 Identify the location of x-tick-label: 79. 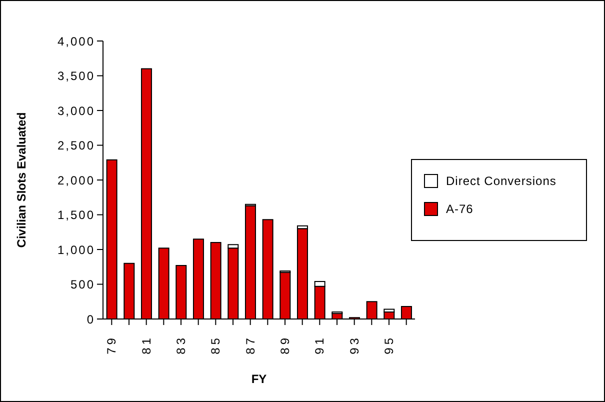
(111, 344).